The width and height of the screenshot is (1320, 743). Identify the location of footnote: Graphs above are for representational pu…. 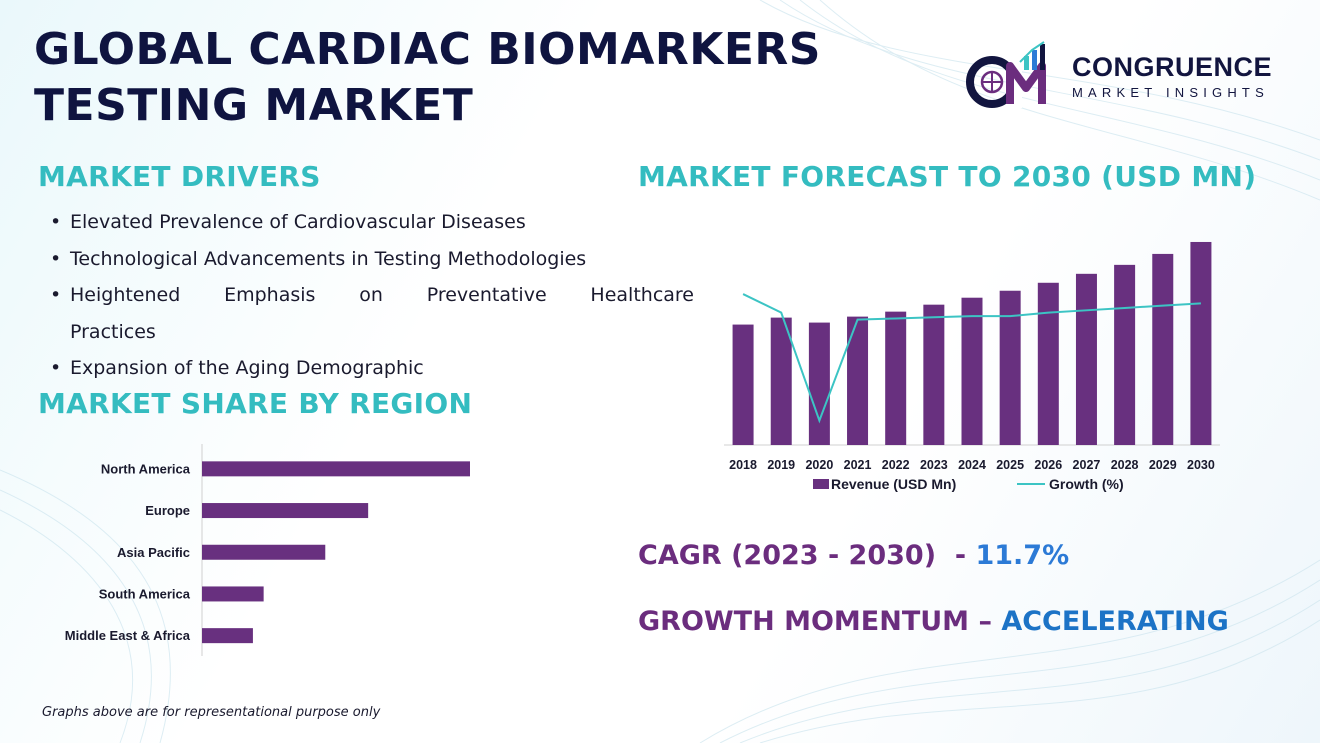
(211, 712).